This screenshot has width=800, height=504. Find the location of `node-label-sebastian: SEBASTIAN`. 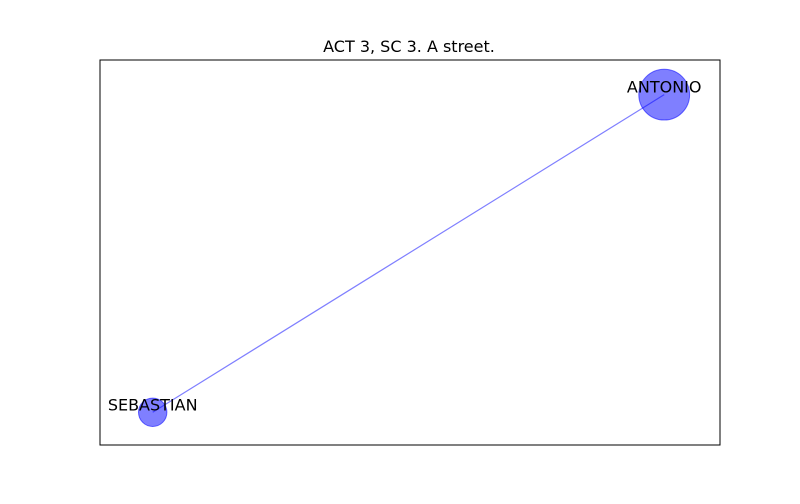

node-label-sebastian: SEBASTIAN is located at coordinates (153, 404).